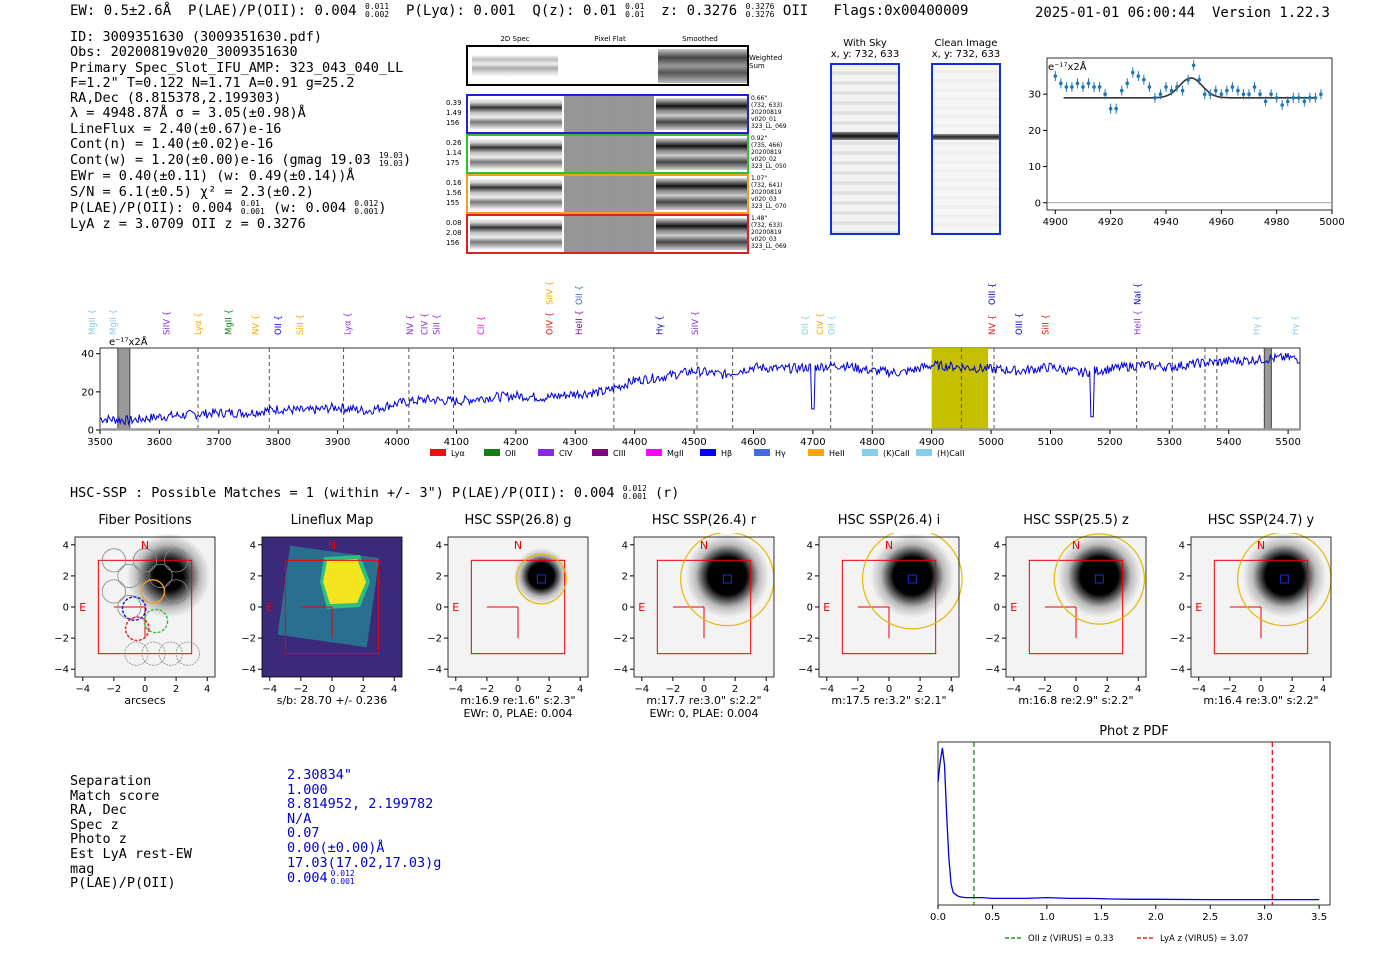 This screenshot has height=953, width=1400. What do you see at coordinates (660, 325) in the screenshot?
I see `spectrum-line-label: Hγ {` at bounding box center [660, 325].